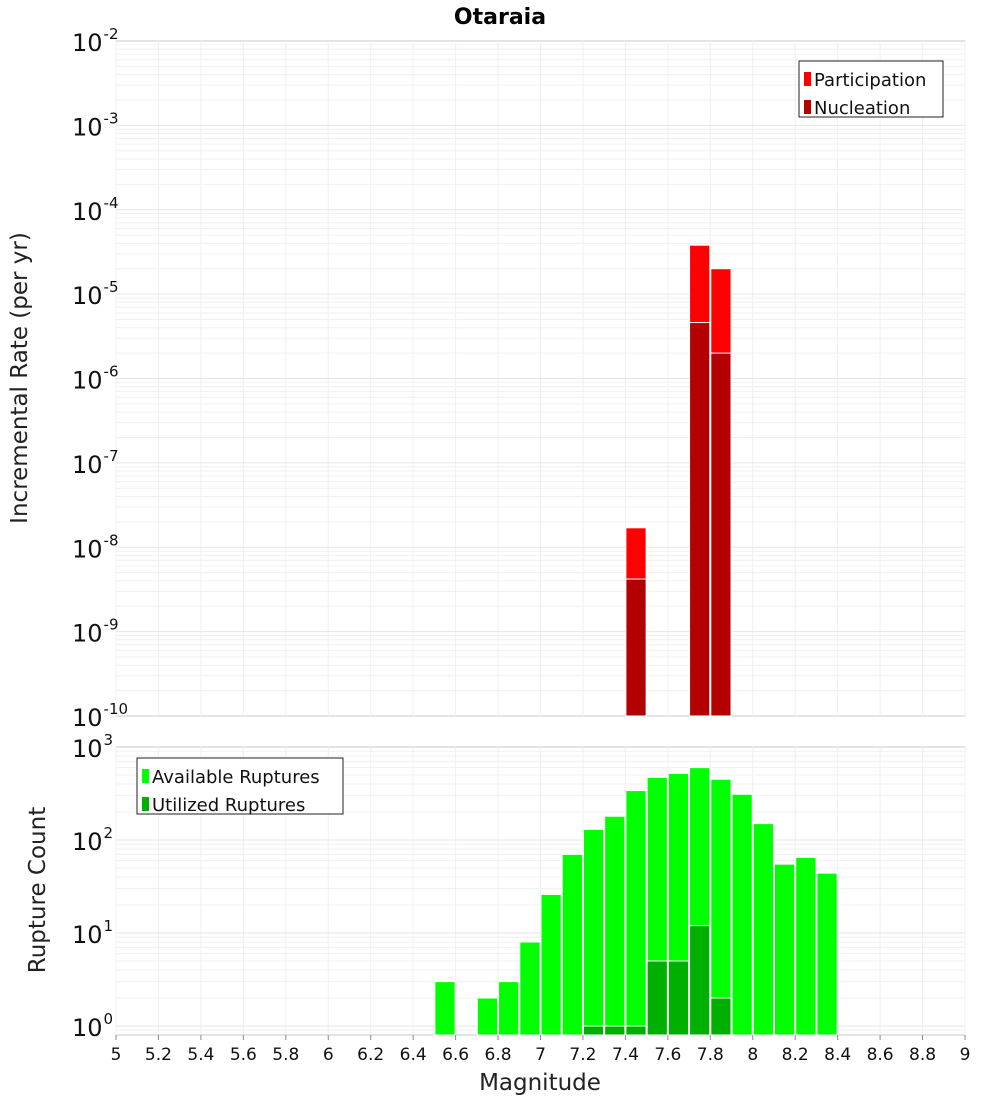 Image resolution: width=1000 pixels, height=1100 pixels. I want to click on magnitude-tick-label: 5.4, so click(200, 1055).